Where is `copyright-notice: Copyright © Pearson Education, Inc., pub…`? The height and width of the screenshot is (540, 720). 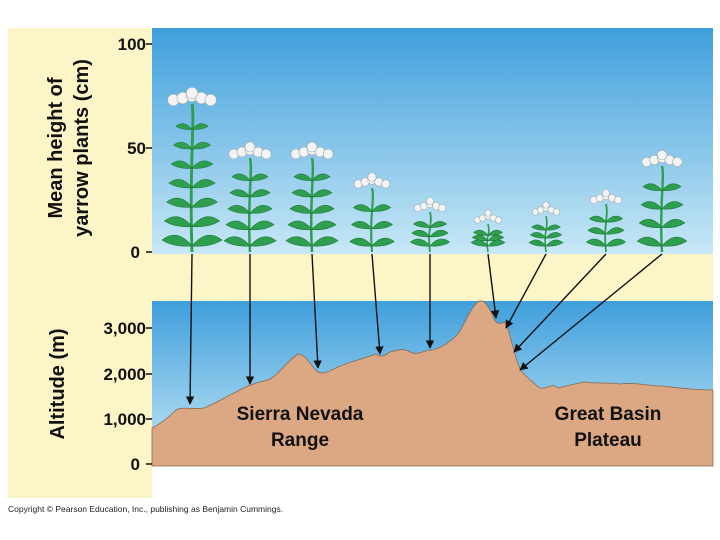 copyright-notice: Copyright © Pearson Education, Inc., pub… is located at coordinates (146, 509).